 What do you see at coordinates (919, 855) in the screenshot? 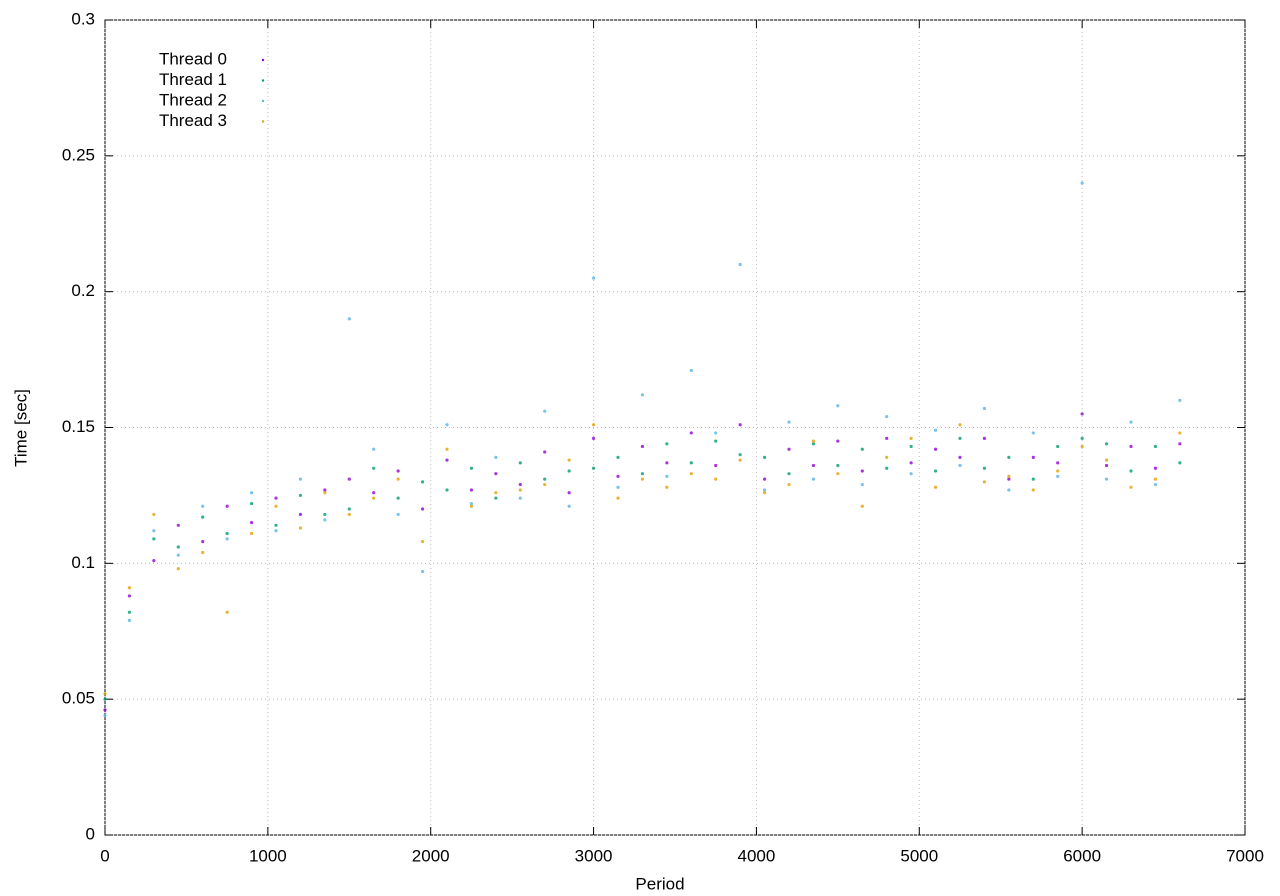
I see `x-tick-label: 5000` at bounding box center [919, 855].